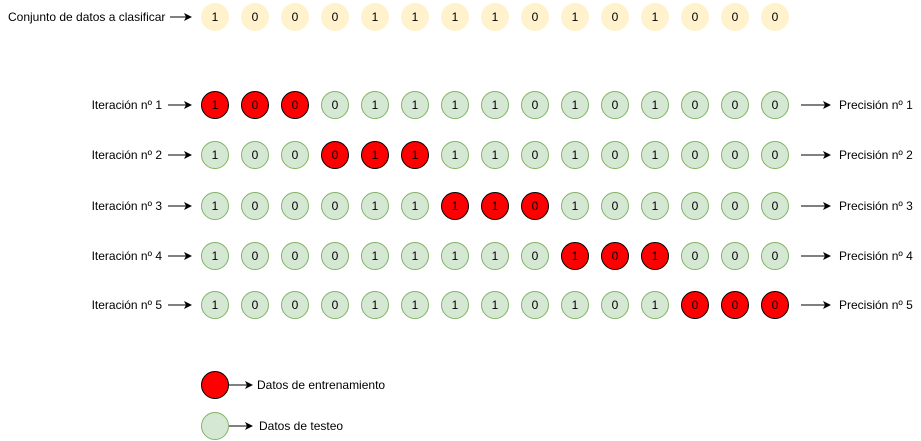 Image resolution: width=921 pixels, height=441 pixels. What do you see at coordinates (215, 385) in the screenshot?
I see `legend-training-swatch` at bounding box center [215, 385].